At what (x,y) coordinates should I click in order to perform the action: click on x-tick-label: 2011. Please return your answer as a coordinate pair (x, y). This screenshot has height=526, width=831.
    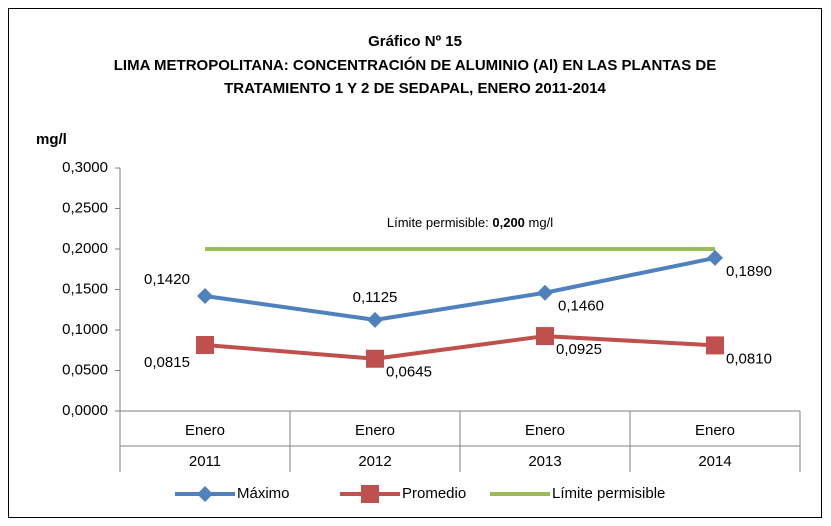
    Looking at the image, I should click on (205, 461).